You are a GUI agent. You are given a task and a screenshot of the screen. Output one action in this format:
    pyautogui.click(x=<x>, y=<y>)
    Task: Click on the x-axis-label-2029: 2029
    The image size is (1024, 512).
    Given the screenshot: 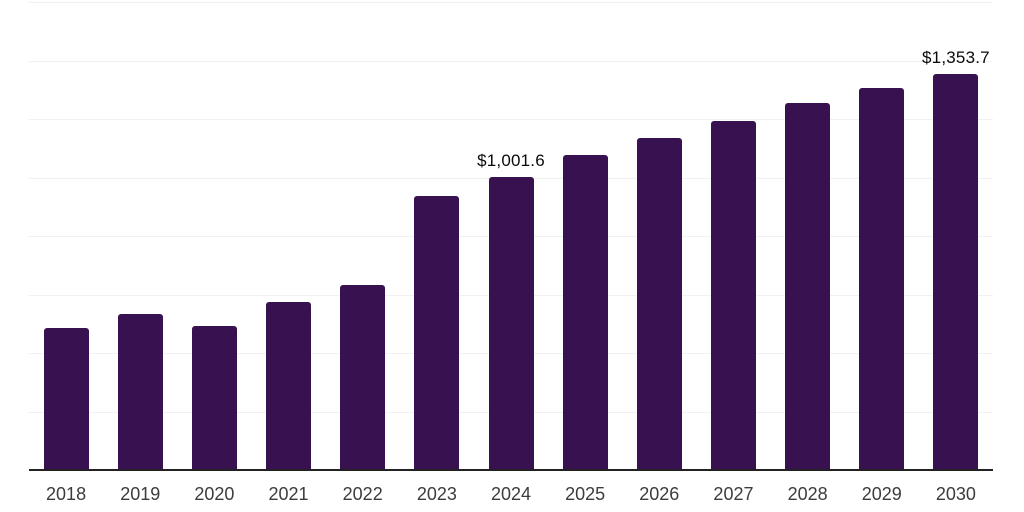 What is the action you would take?
    pyautogui.click(x=881, y=494)
    